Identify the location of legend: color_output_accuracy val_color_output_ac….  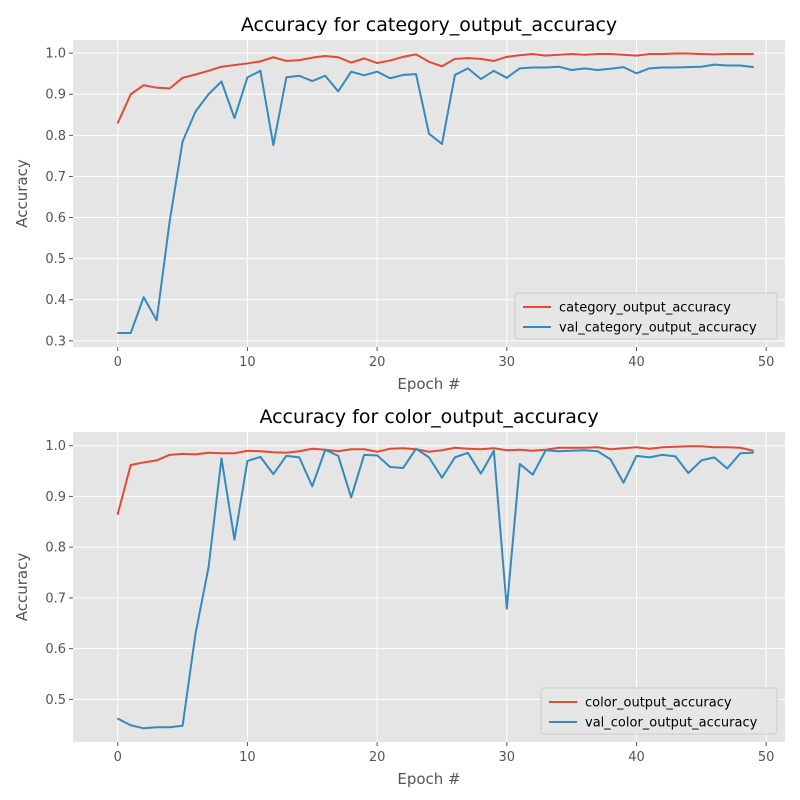
(659, 711).